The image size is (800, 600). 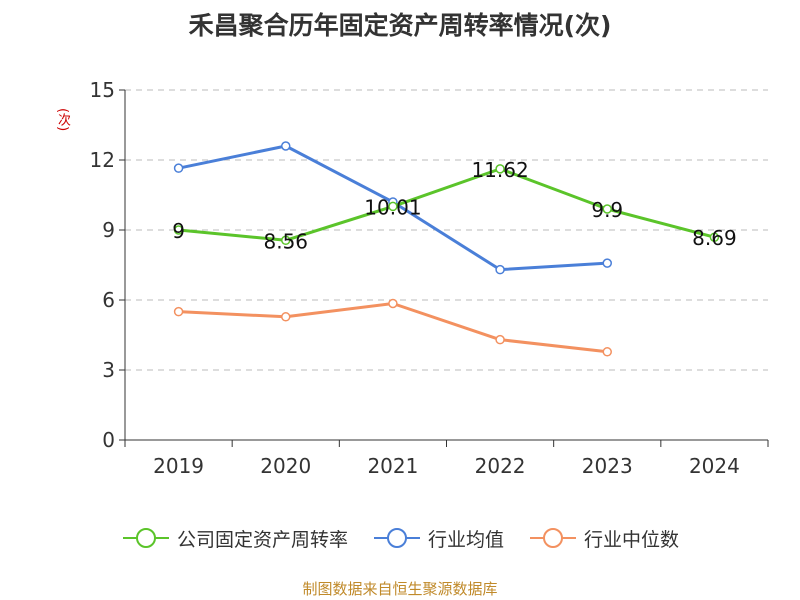 What do you see at coordinates (285, 466) in the screenshot?
I see `x-tick-label: 2020` at bounding box center [285, 466].